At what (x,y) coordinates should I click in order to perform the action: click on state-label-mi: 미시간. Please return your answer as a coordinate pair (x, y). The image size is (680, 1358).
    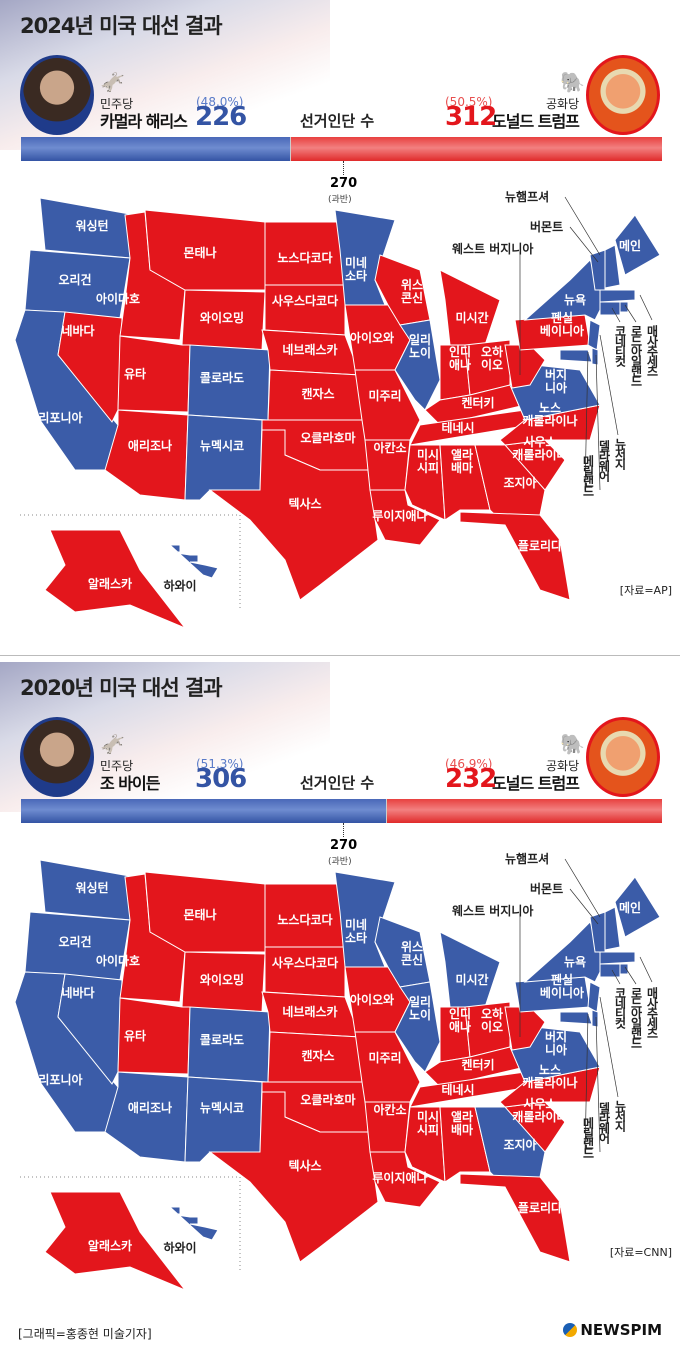
    Looking at the image, I should click on (471, 979).